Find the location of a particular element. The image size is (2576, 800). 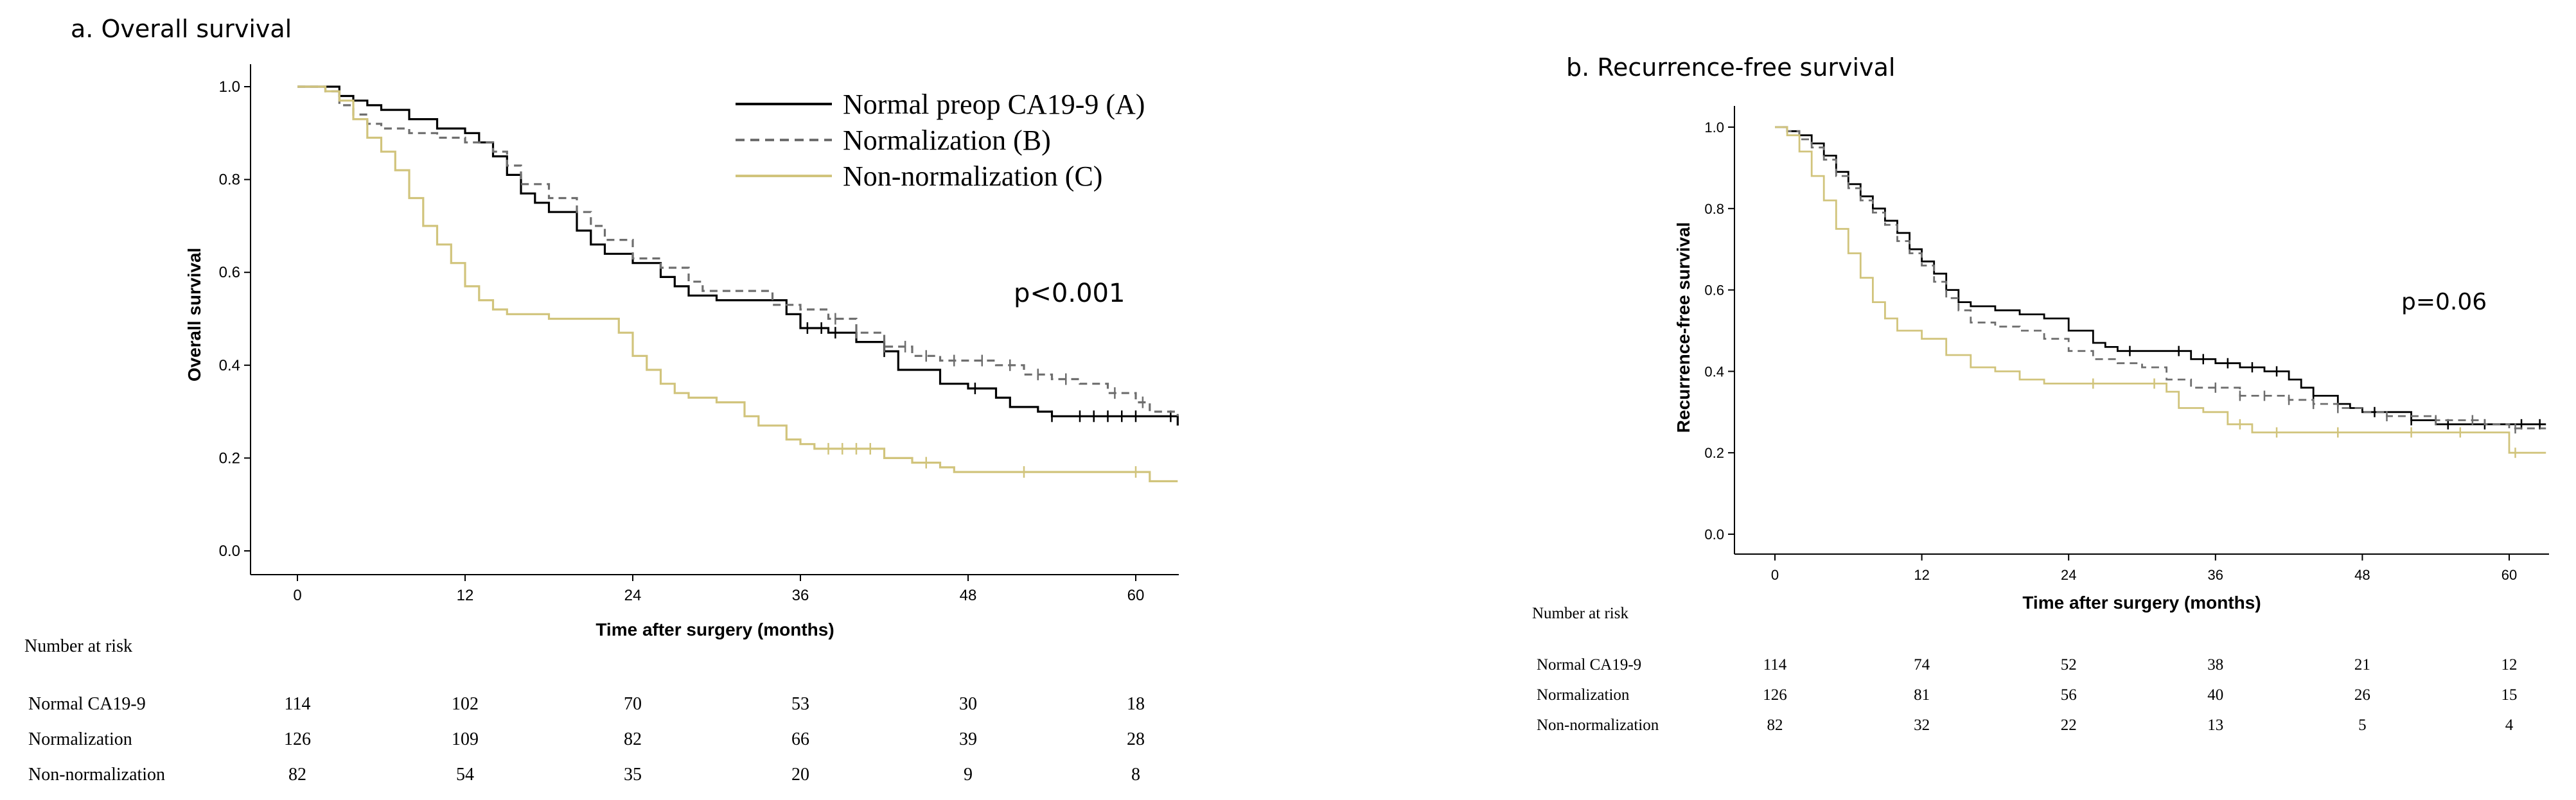

panel-a-y-ticks: 0.0 0.2 0.4 0.6 0.8 1.0 is located at coordinates (235, 319).